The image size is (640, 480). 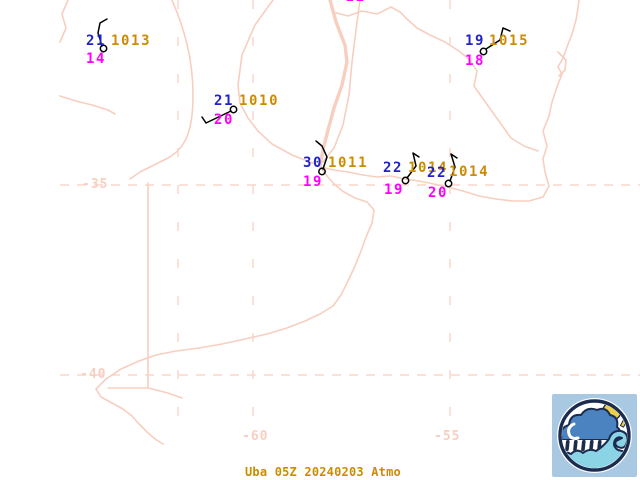 What do you see at coordinates (356, 2) in the screenshot?
I see `clipped-dewpoint-value: 22` at bounding box center [356, 2].